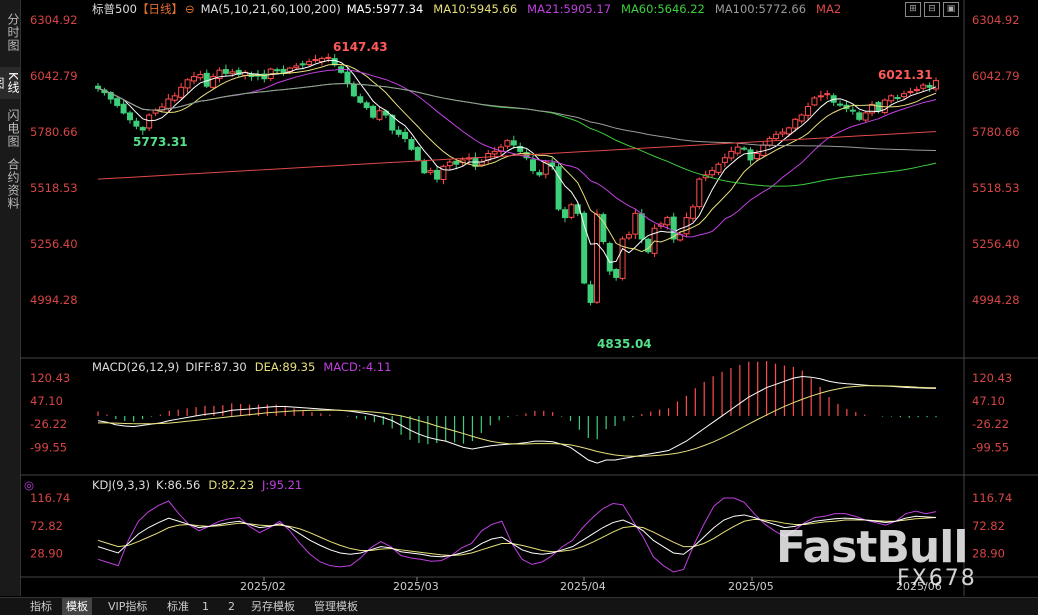 This screenshot has width=1038, height=615. What do you see at coordinates (996, 300) in the screenshot?
I see `price-tick-right-5: 4994.28` at bounding box center [996, 300].